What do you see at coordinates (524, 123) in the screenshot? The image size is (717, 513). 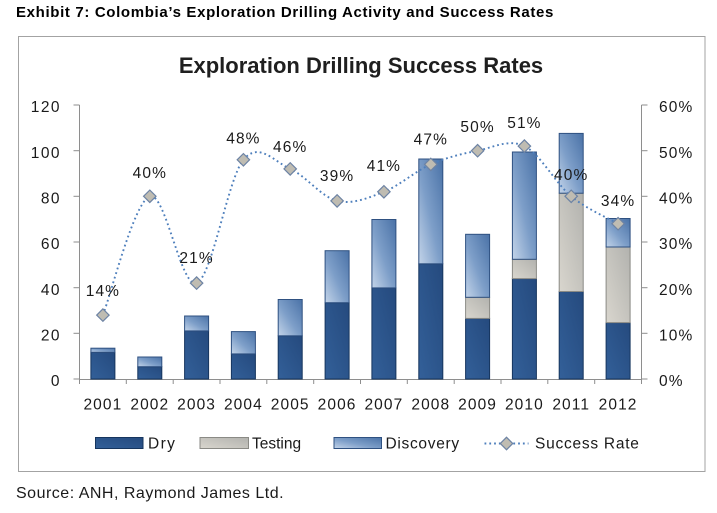 I see `svg-text: 51%` at bounding box center [524, 123].